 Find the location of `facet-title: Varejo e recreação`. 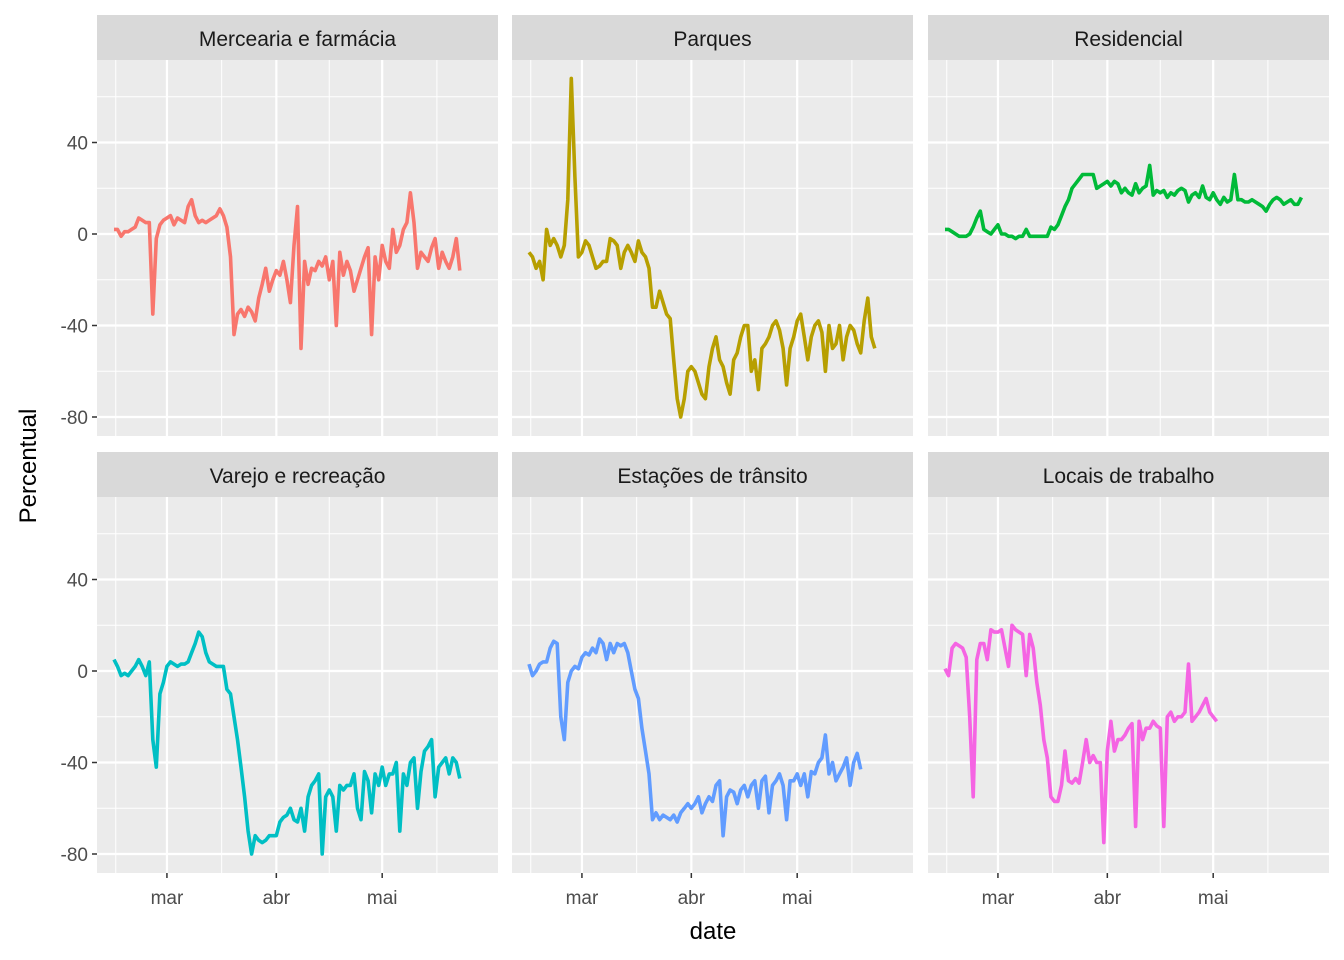

facet-title: Varejo e recreação is located at coordinates (298, 476).